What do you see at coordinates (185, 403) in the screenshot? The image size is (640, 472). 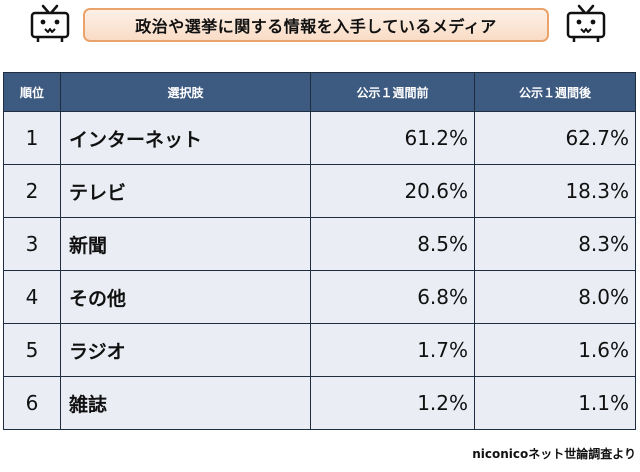 I see `choice-cell: 雑誌` at bounding box center [185, 403].